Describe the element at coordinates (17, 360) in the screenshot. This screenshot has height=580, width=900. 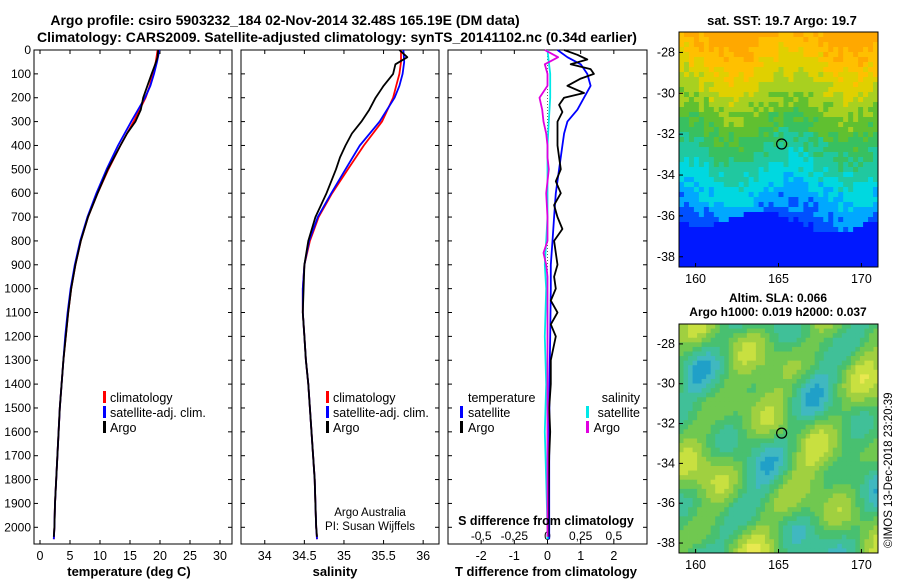
I see `depth-tick-label: 1300` at that location.